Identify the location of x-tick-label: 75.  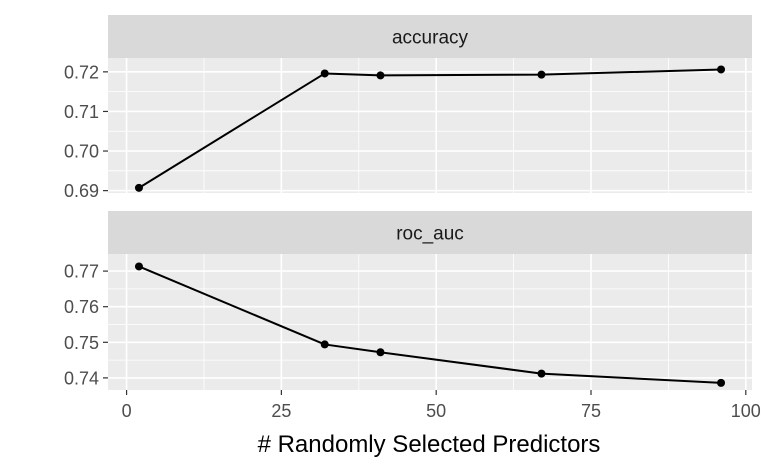
(591, 411).